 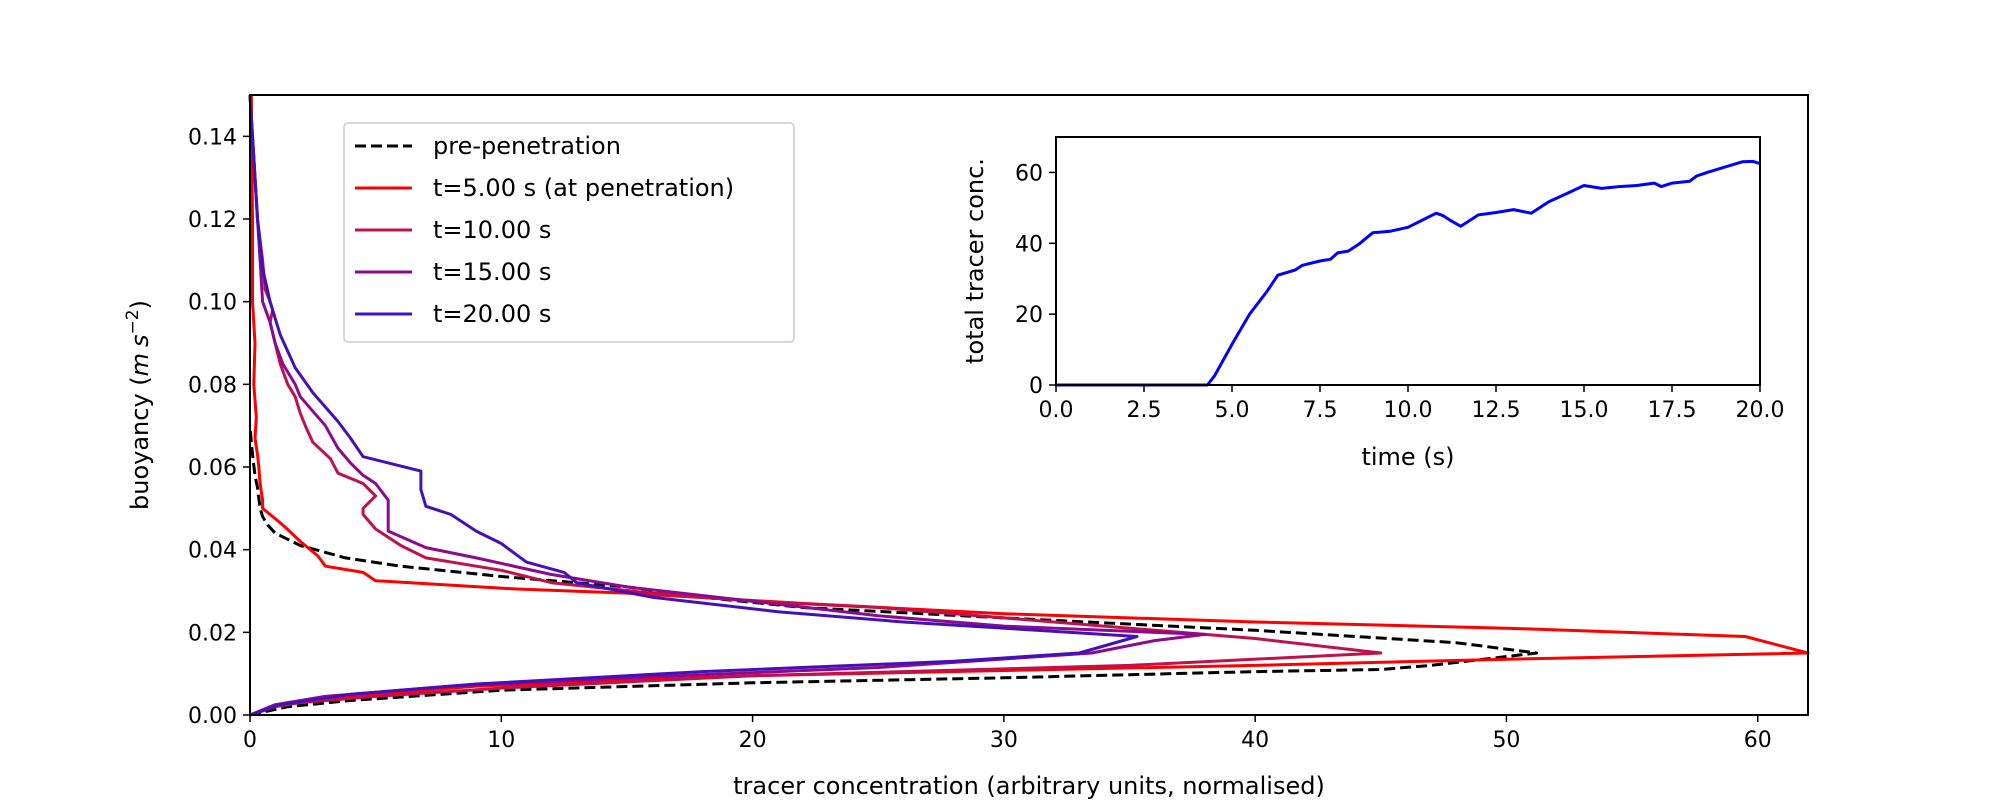 What do you see at coordinates (753, 740) in the screenshot?
I see `main-x-tick-label: 20` at bounding box center [753, 740].